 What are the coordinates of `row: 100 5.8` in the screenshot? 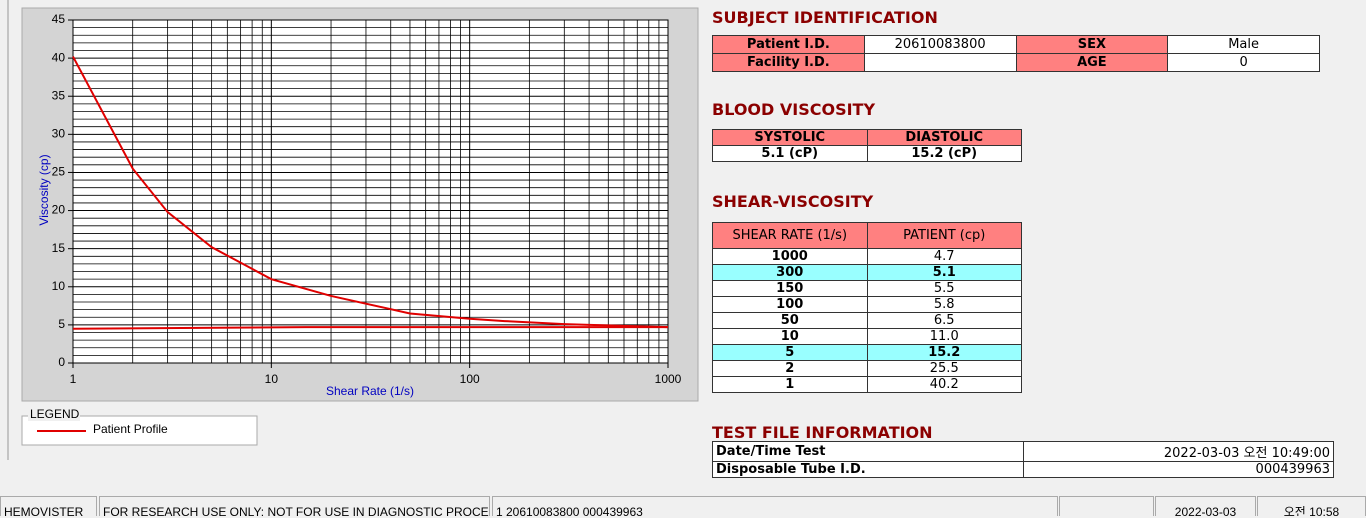 It's located at (867, 304).